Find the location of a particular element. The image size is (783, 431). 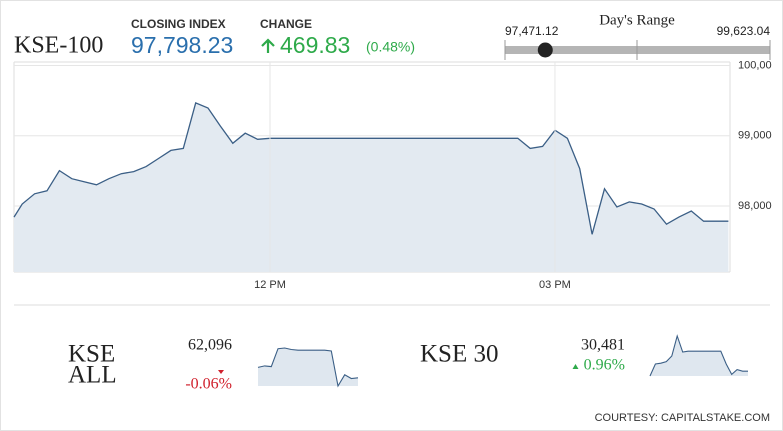

sparkline-area is located at coordinates (308, 367).